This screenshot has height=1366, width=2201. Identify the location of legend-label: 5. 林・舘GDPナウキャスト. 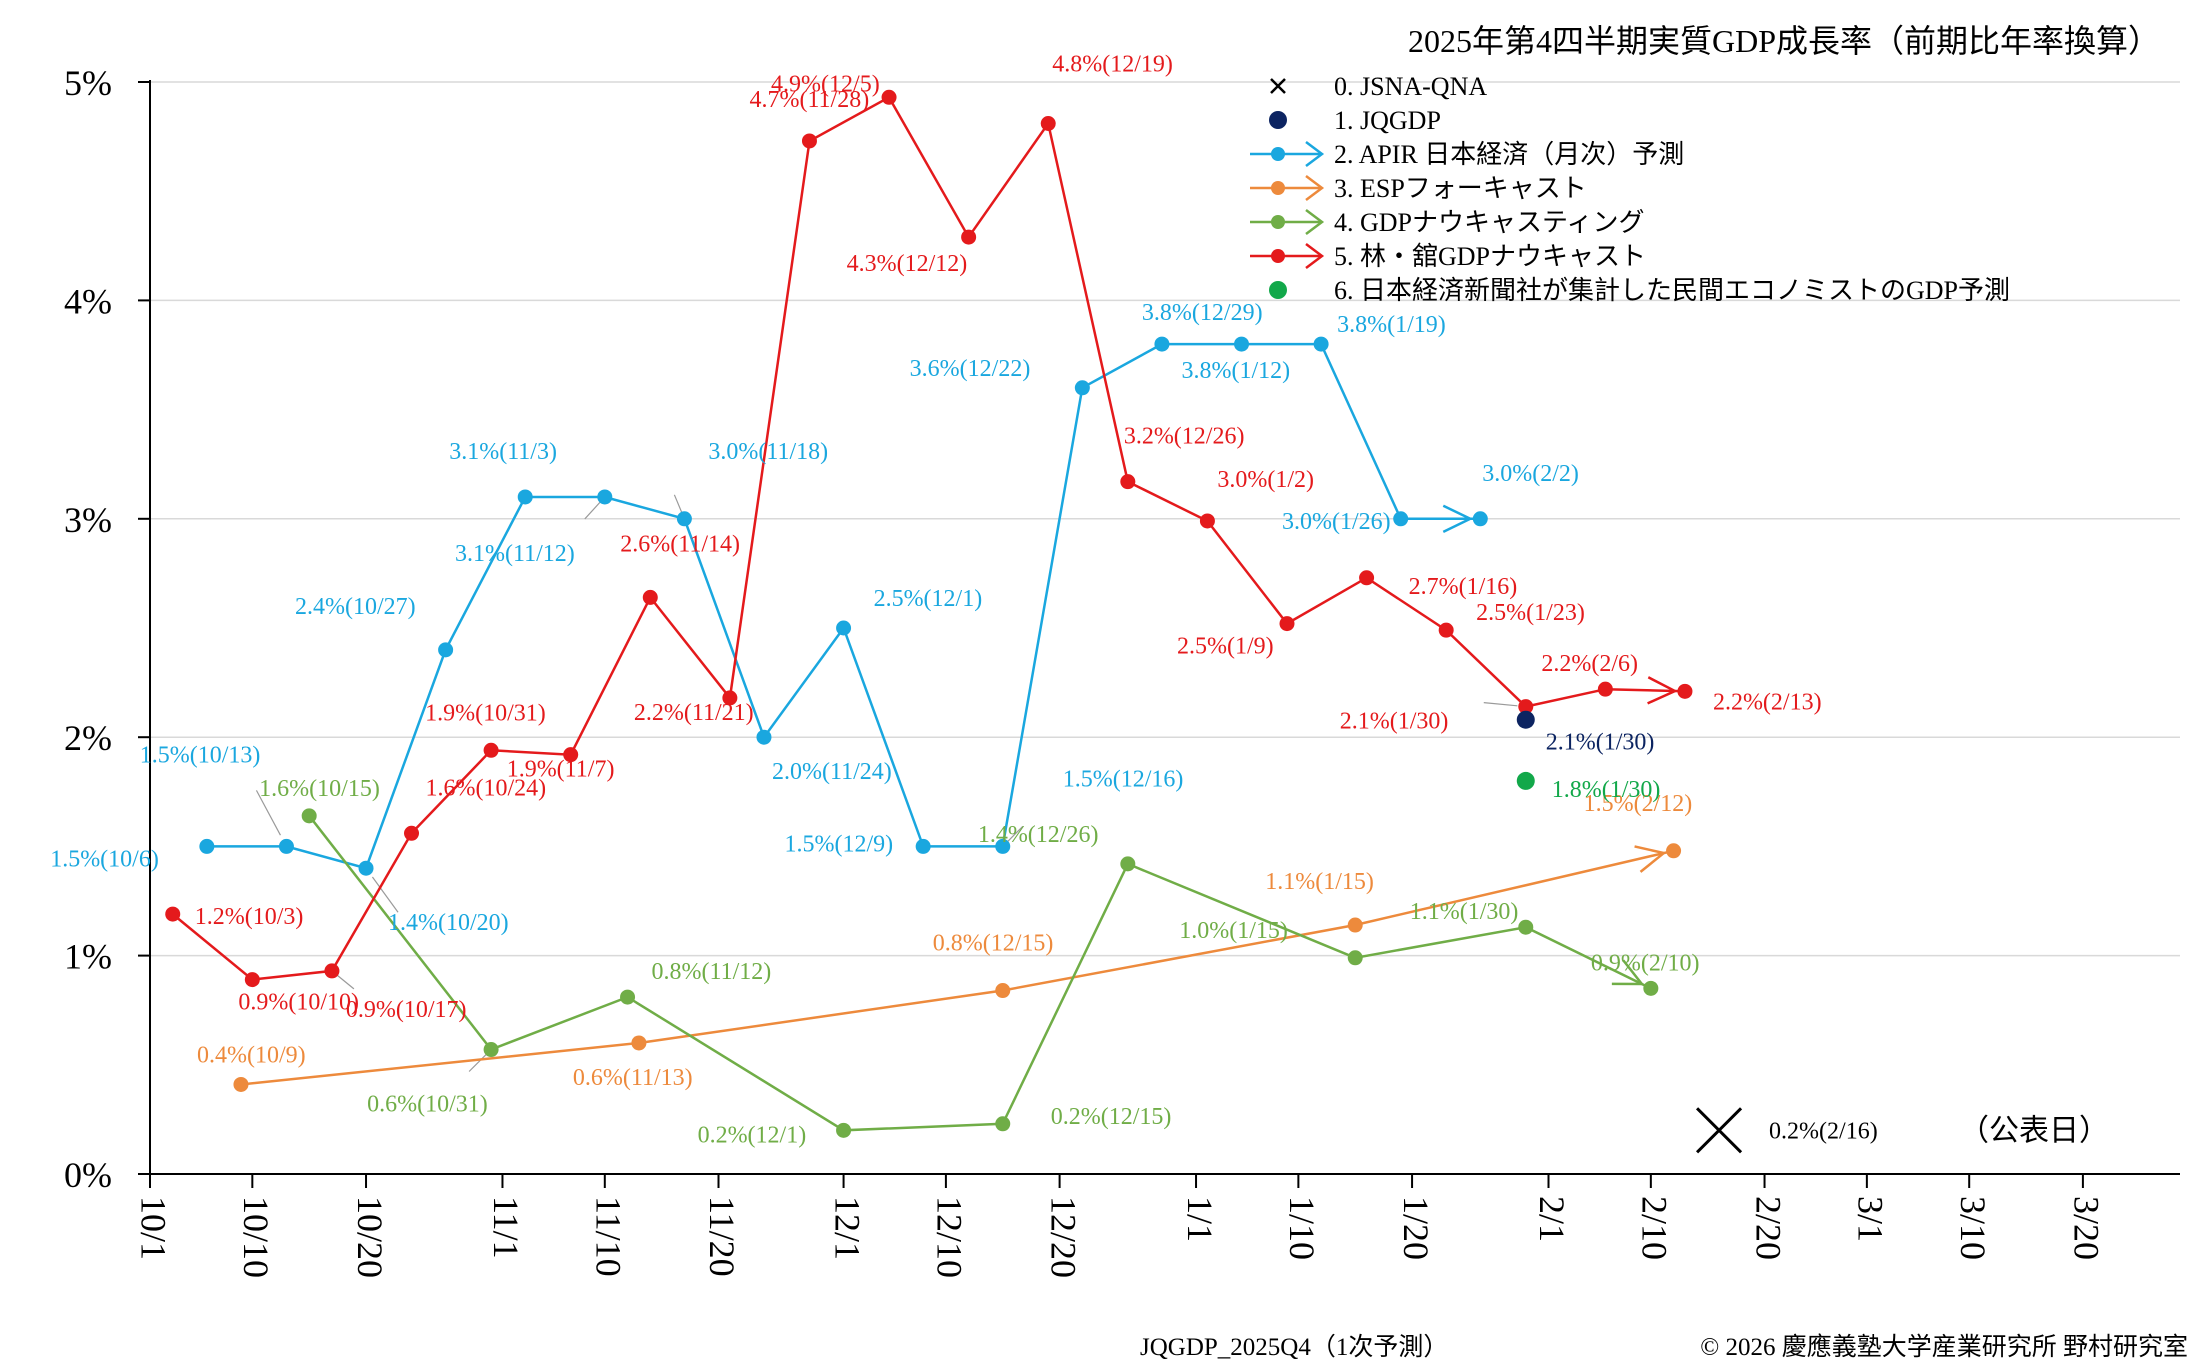
(1490, 256).